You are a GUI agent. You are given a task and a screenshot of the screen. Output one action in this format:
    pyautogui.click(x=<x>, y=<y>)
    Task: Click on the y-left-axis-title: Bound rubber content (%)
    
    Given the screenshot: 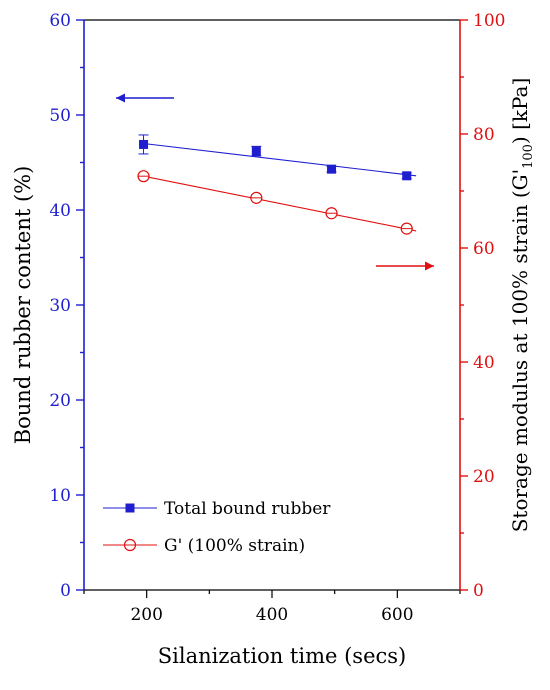 What is the action you would take?
    pyautogui.click(x=23, y=305)
    